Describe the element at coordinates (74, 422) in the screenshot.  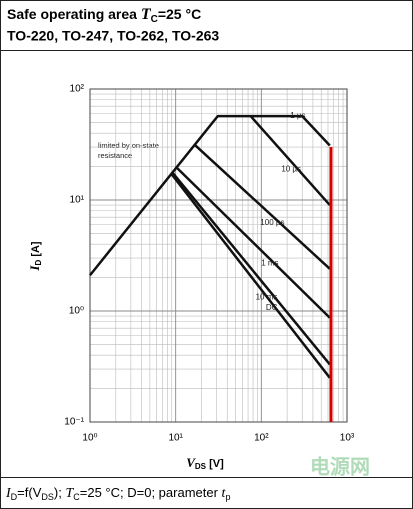
I see `y-tick-label: 10⁻¹` at that location.